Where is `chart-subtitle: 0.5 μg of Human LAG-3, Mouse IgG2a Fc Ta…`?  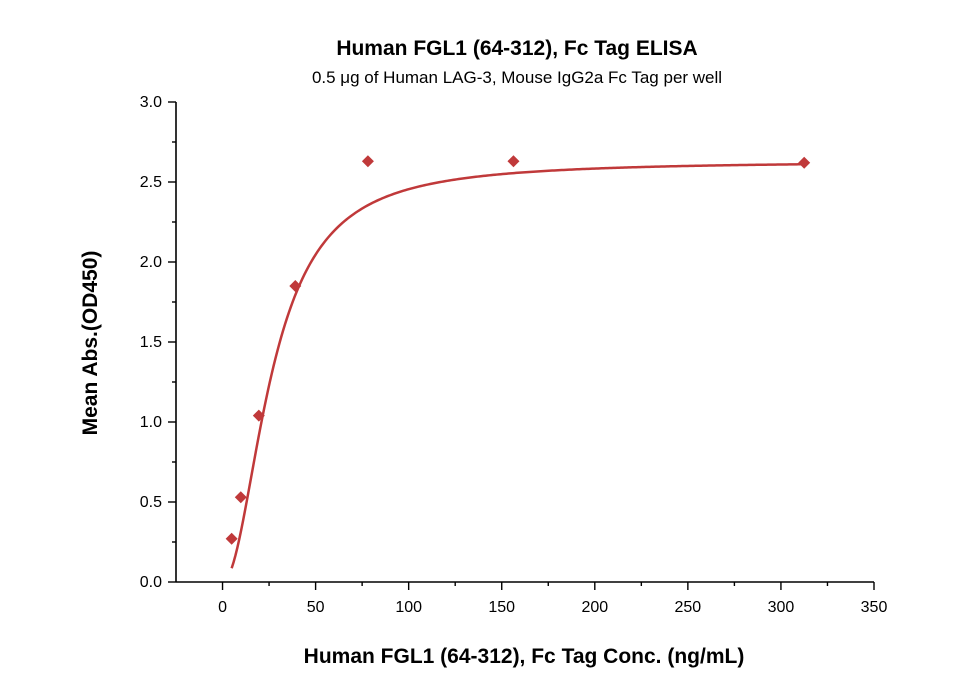 chart-subtitle: 0.5 μg of Human LAG-3, Mouse IgG2a Fc Ta… is located at coordinates (517, 77).